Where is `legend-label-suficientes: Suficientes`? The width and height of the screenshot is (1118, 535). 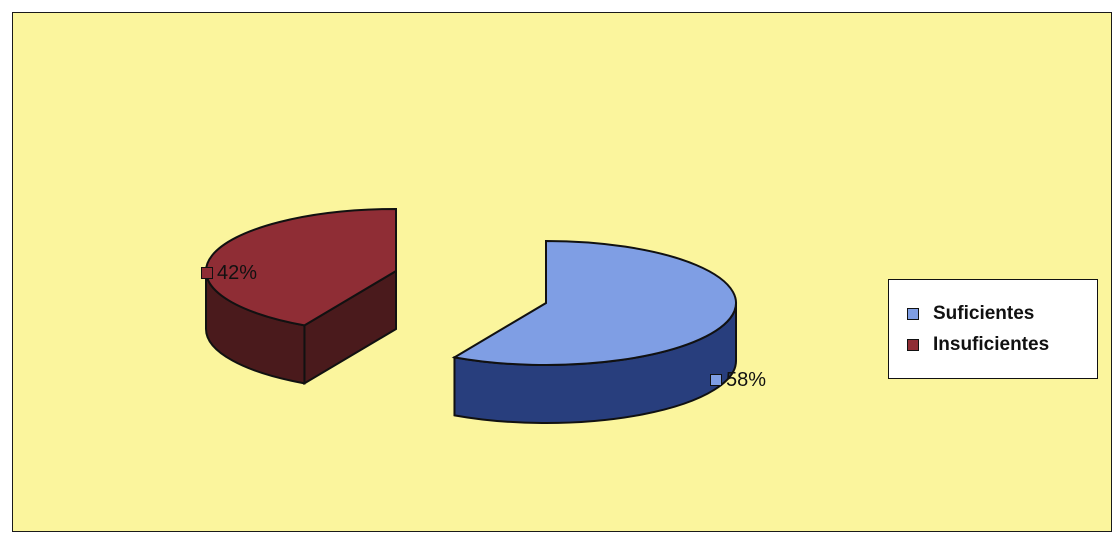
legend-label-suficientes: Suficientes is located at coordinates (984, 313).